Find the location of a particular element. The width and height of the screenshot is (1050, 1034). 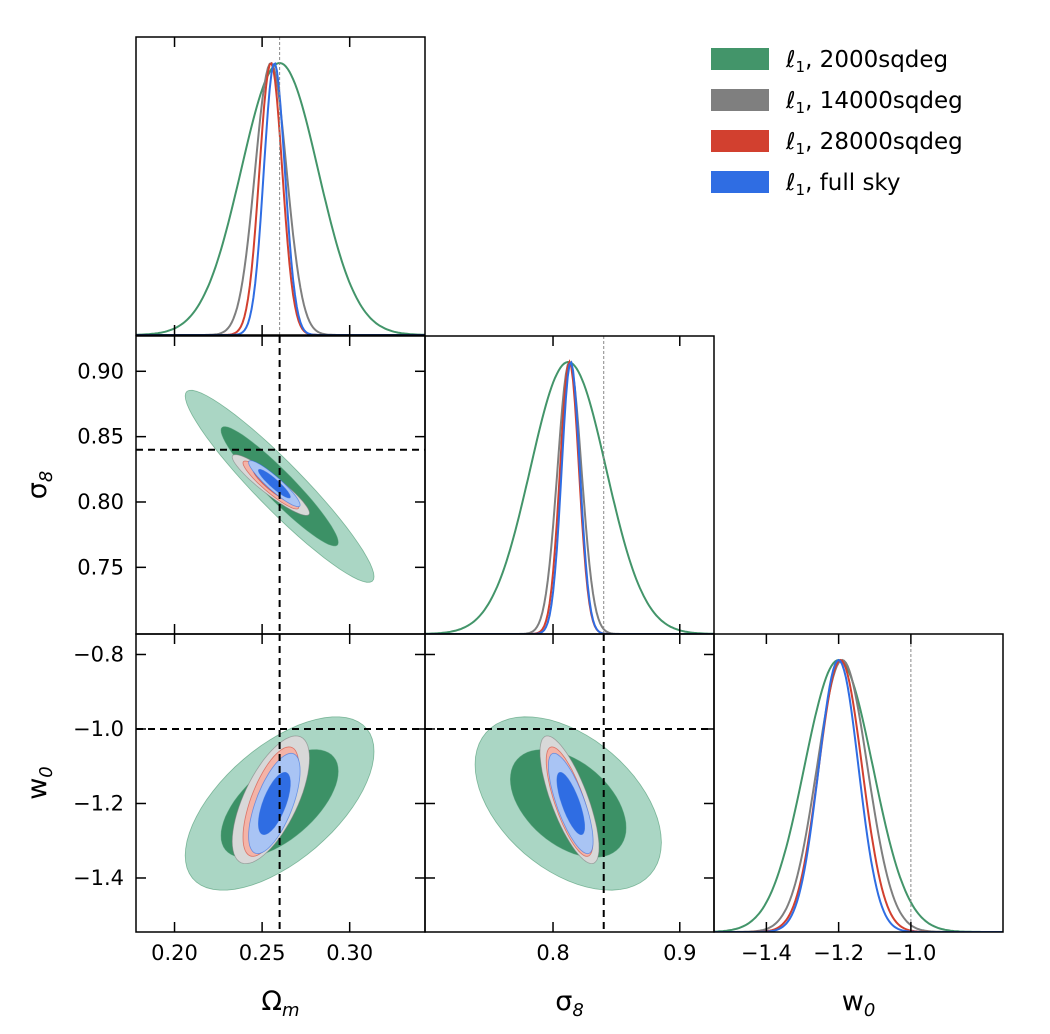

y-tick-label: 0.90 is located at coordinates (100, 371).